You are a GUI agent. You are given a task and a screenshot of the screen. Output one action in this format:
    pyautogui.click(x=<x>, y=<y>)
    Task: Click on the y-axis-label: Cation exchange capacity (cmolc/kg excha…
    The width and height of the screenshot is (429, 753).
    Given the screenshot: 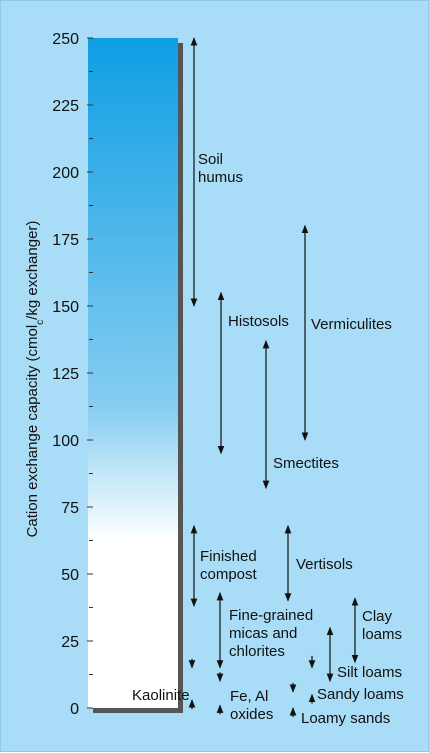 What is the action you would take?
    pyautogui.click(x=35, y=379)
    